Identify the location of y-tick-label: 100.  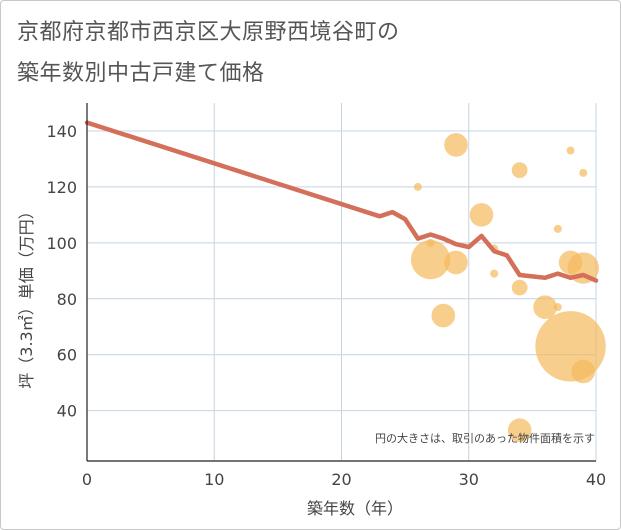
(61, 243).